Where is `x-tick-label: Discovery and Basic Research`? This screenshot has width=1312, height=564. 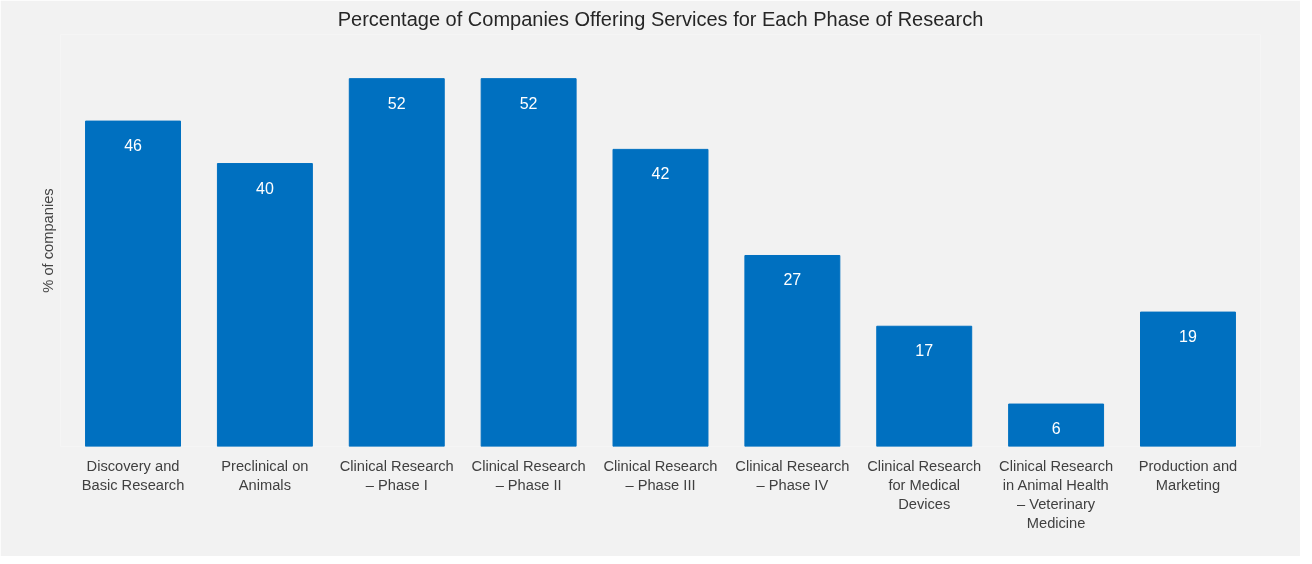 x-tick-label: Discovery and Basic Research is located at coordinates (133, 475).